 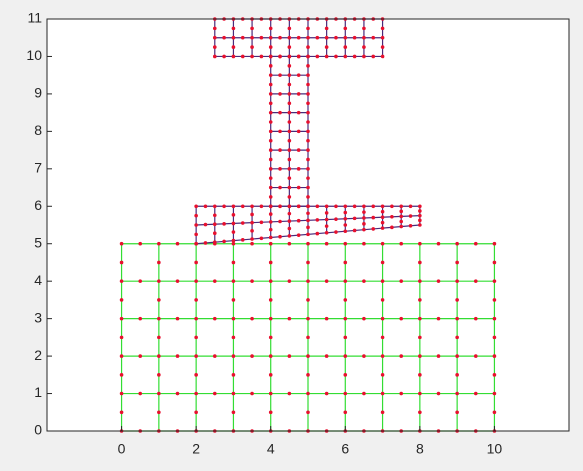 What do you see at coordinates (38, 242) in the screenshot?
I see `y-tick-label: 5` at bounding box center [38, 242].